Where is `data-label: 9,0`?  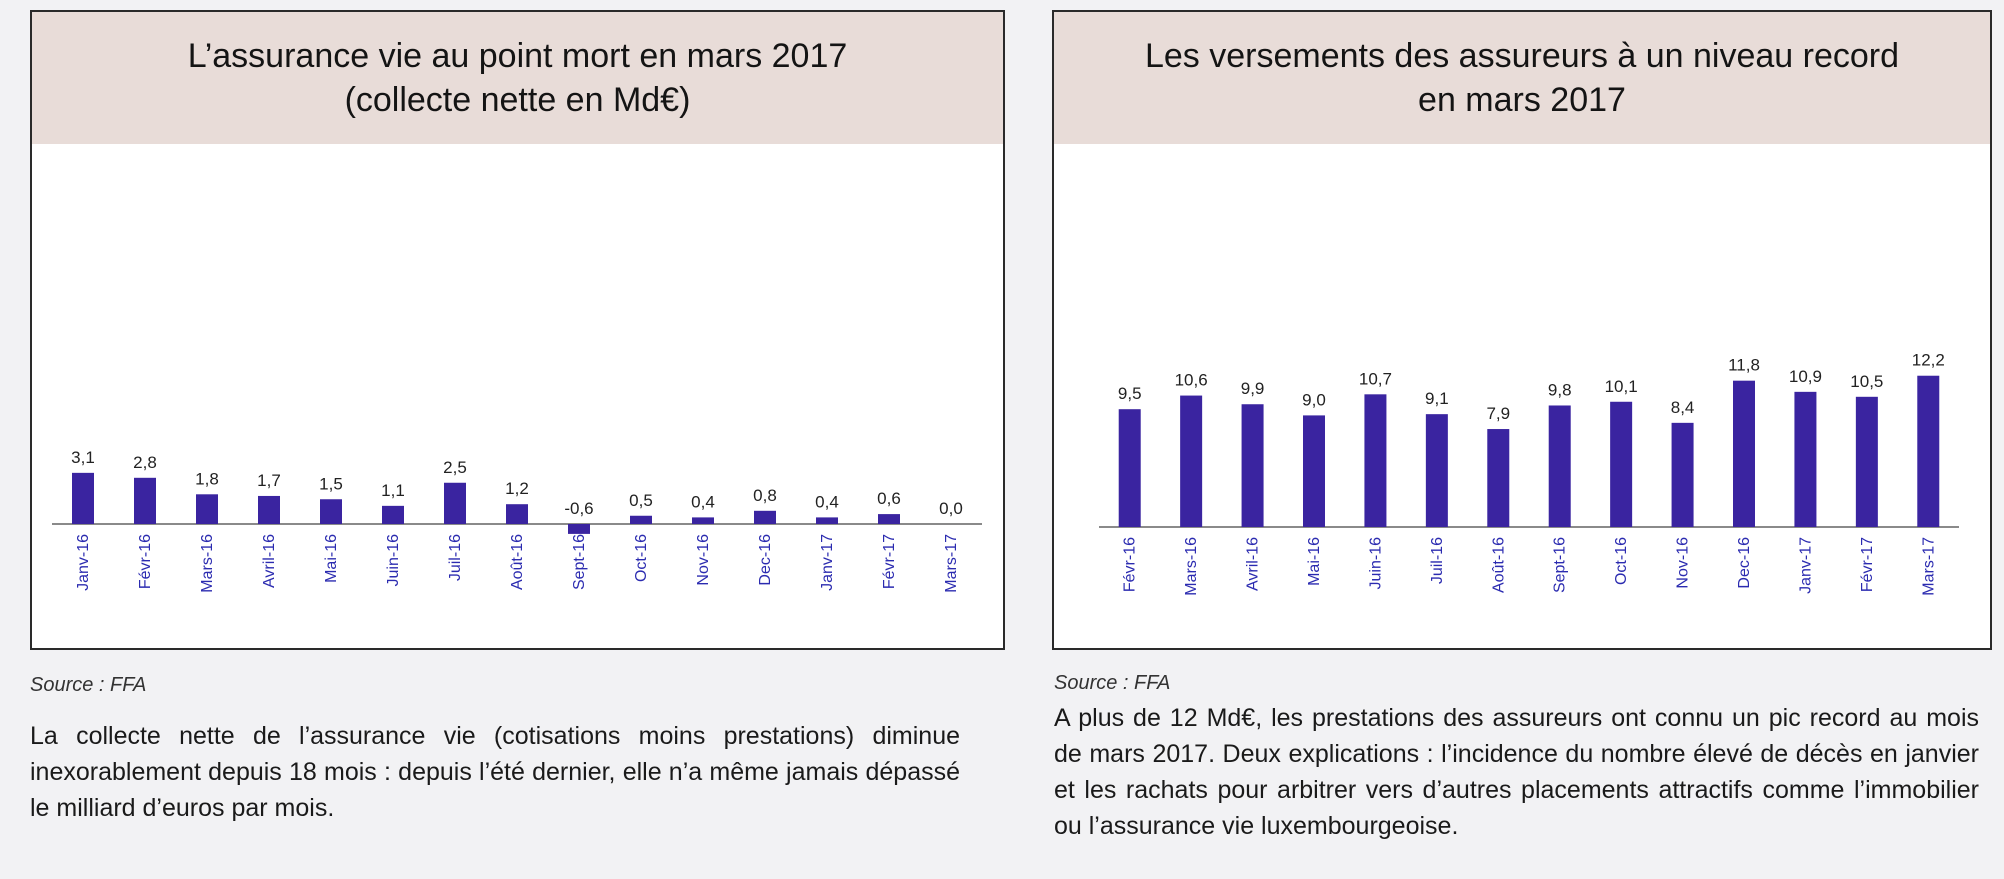 data-label: 9,0 is located at coordinates (1314, 399).